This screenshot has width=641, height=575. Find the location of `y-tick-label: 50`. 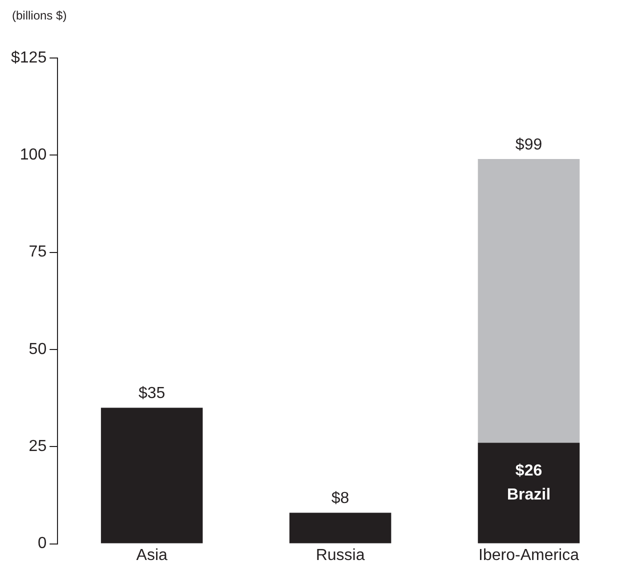

y-tick-label: 50 is located at coordinates (37, 349).